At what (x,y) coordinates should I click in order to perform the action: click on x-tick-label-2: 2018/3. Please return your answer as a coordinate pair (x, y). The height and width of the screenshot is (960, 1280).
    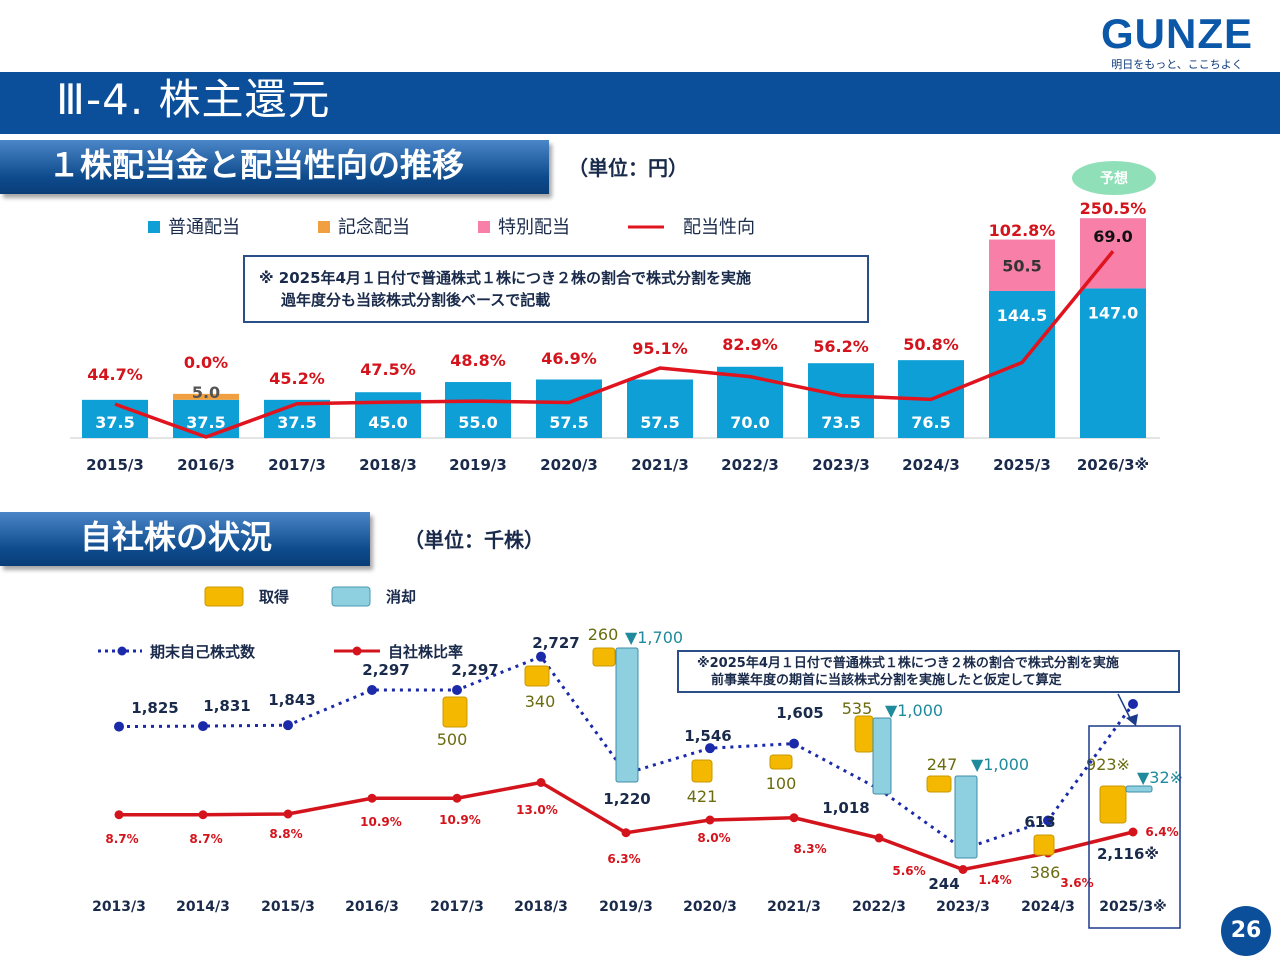
    Looking at the image, I should click on (541, 907).